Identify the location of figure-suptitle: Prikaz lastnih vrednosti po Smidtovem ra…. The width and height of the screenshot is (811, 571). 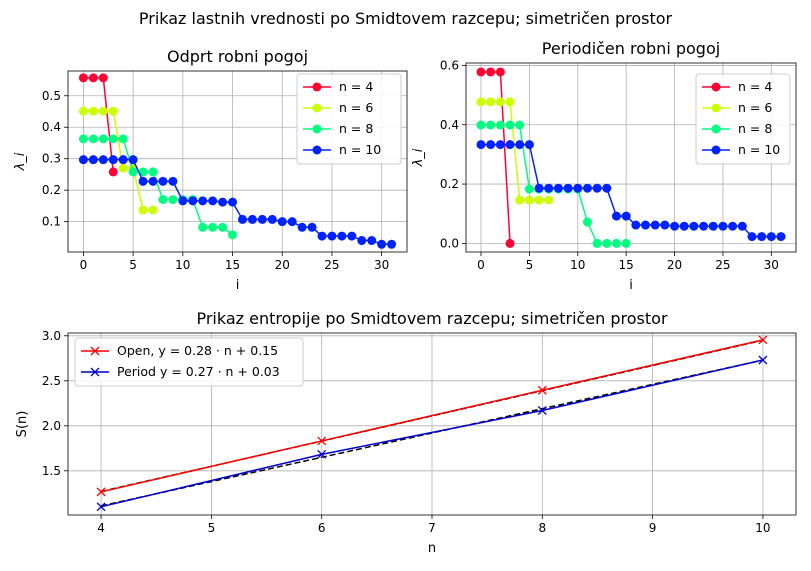
(405, 18).